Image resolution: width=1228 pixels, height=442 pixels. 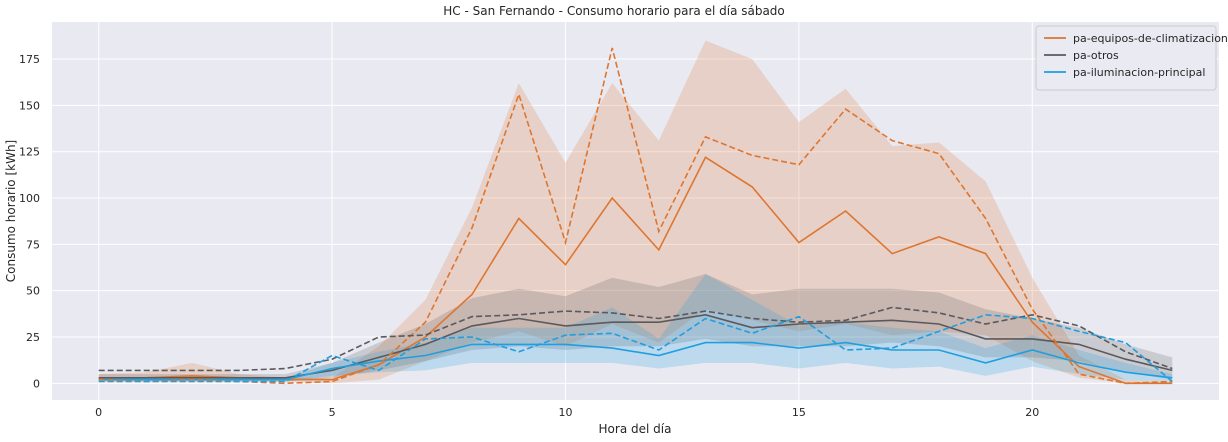 I want to click on y-tick-label: 125, so click(x=29, y=152).